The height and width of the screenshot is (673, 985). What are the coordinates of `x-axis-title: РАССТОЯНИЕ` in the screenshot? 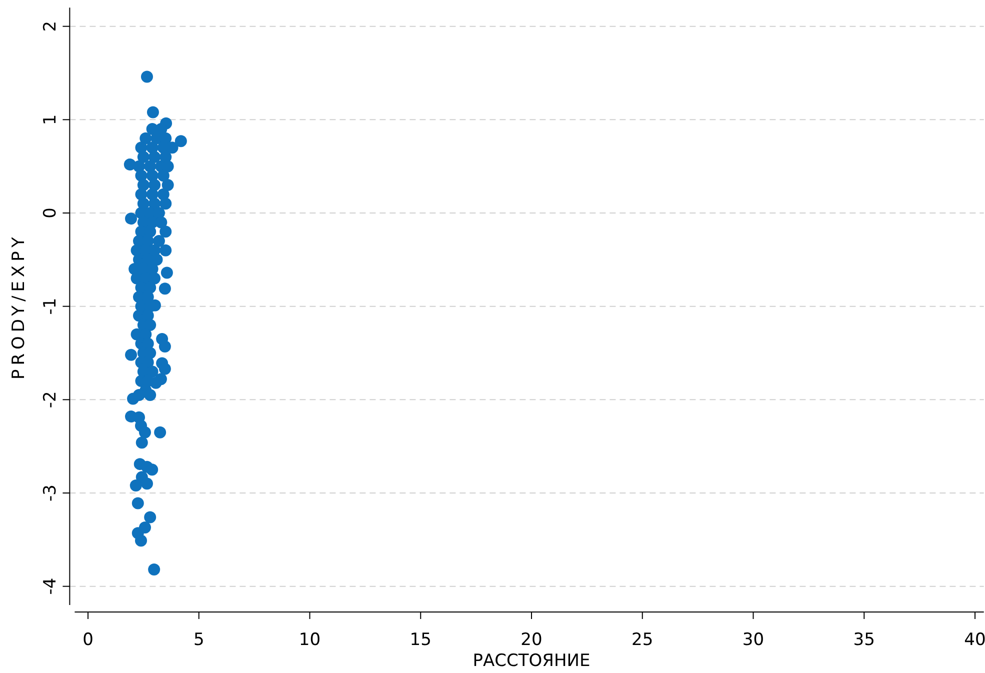 It's located at (531, 661).